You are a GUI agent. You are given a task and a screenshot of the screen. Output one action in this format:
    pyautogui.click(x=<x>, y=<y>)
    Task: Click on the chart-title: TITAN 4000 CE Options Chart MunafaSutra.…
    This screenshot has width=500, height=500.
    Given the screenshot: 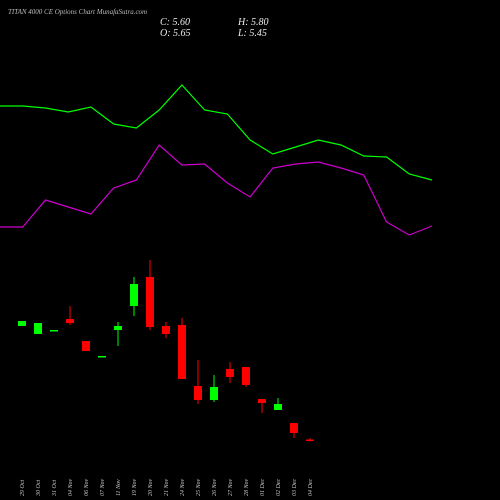 What is the action you would take?
    pyautogui.click(x=77, y=12)
    